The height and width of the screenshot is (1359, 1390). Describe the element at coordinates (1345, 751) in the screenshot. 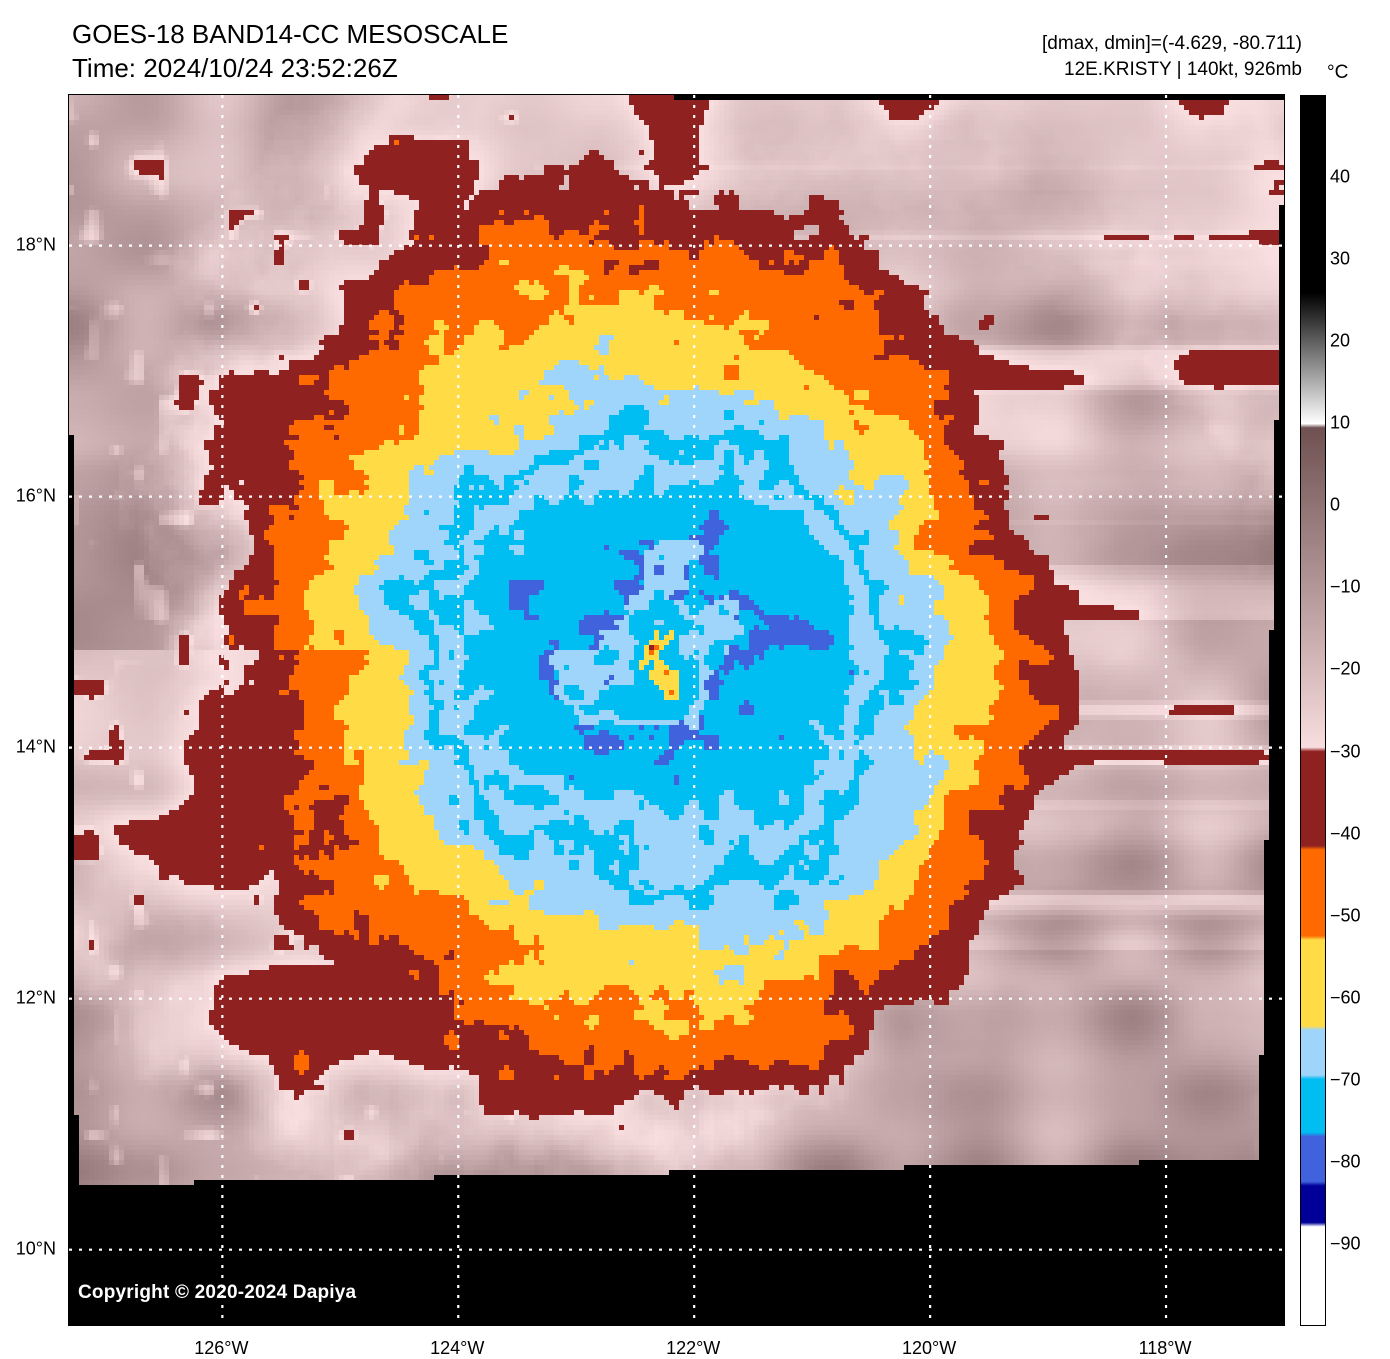

I see `colorbar-tick-label: −30` at that location.